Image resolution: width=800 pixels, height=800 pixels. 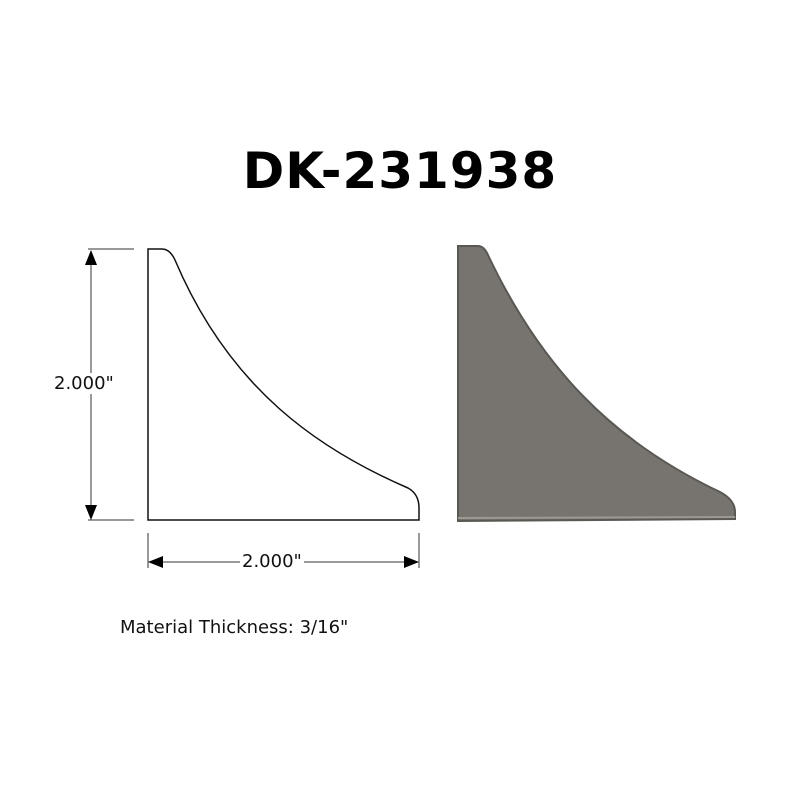 What do you see at coordinates (155, 562) in the screenshot?
I see `arrow-left-icon` at bounding box center [155, 562].